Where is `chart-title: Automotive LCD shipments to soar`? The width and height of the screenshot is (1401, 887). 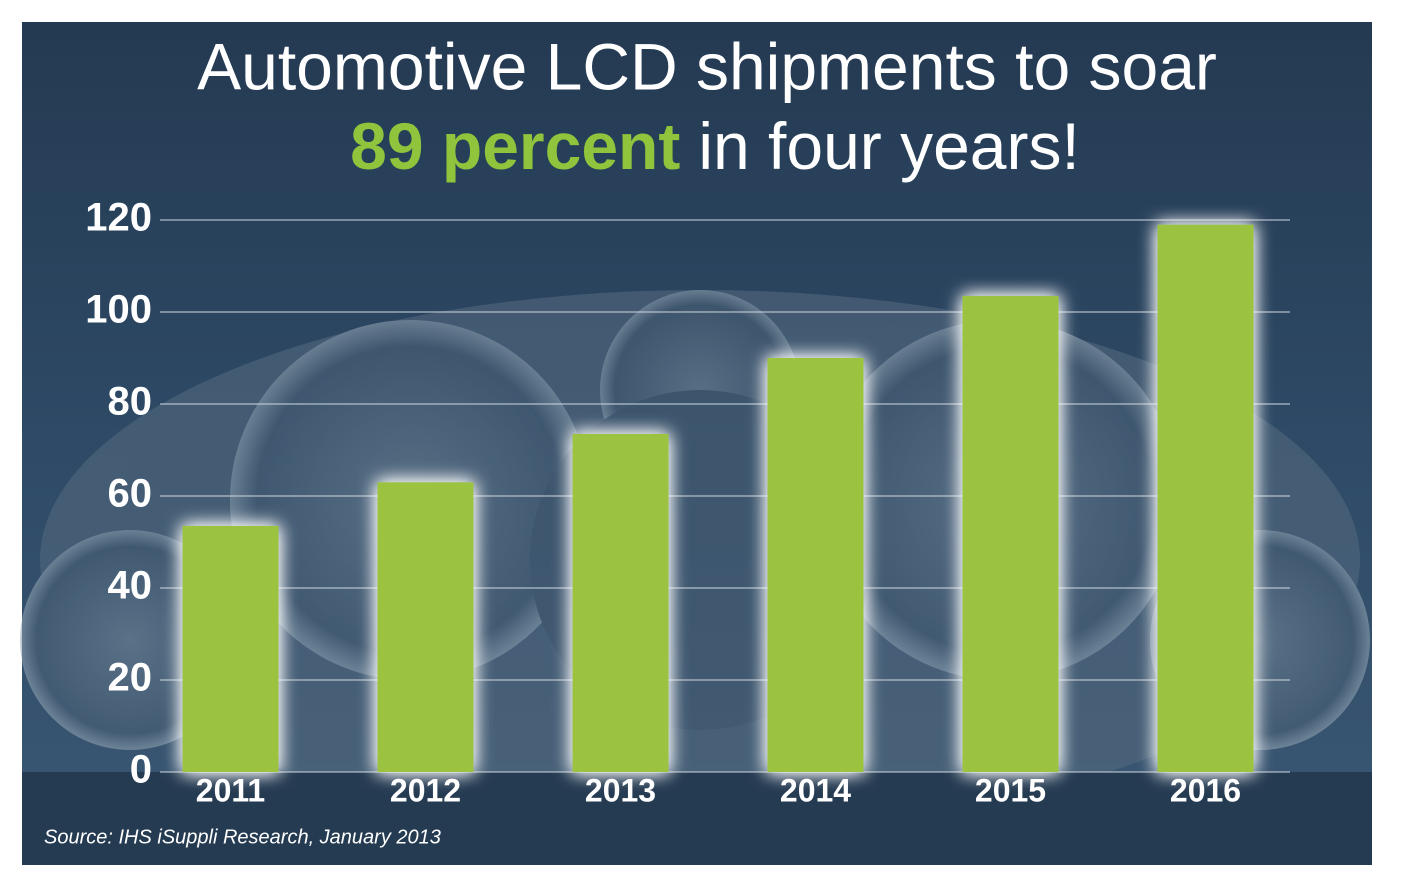 chart-title: Automotive LCD shipments to soar is located at coordinates (707, 66).